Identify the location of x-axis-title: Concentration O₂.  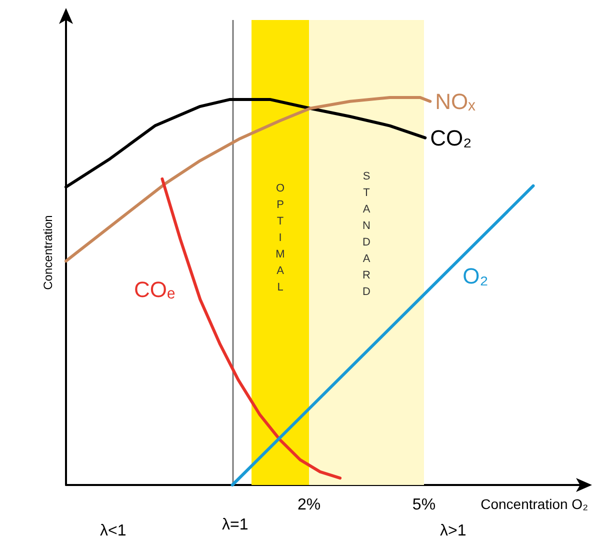
(534, 504).